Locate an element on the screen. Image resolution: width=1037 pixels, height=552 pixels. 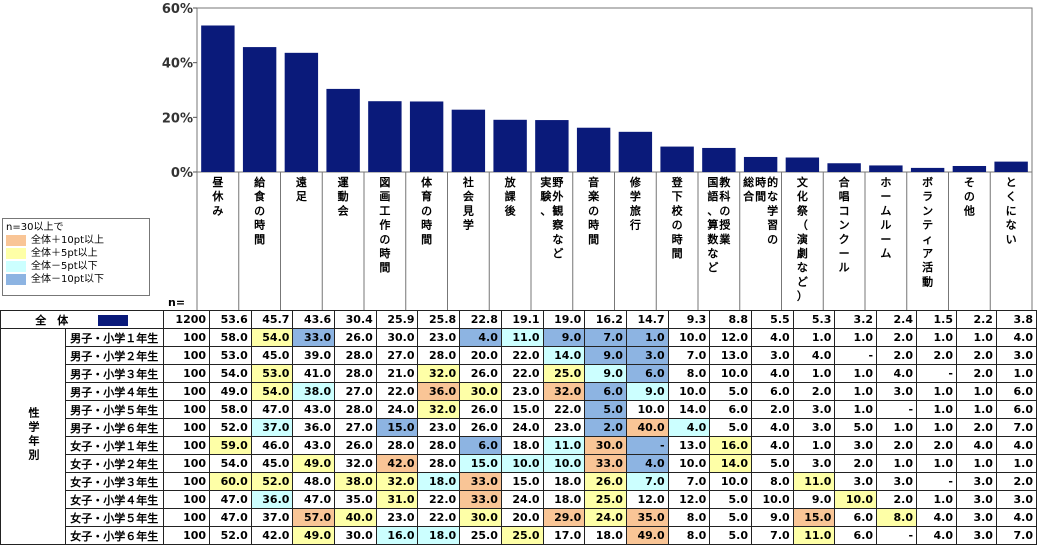
category-label: 運 is located at coordinates (344, 182).